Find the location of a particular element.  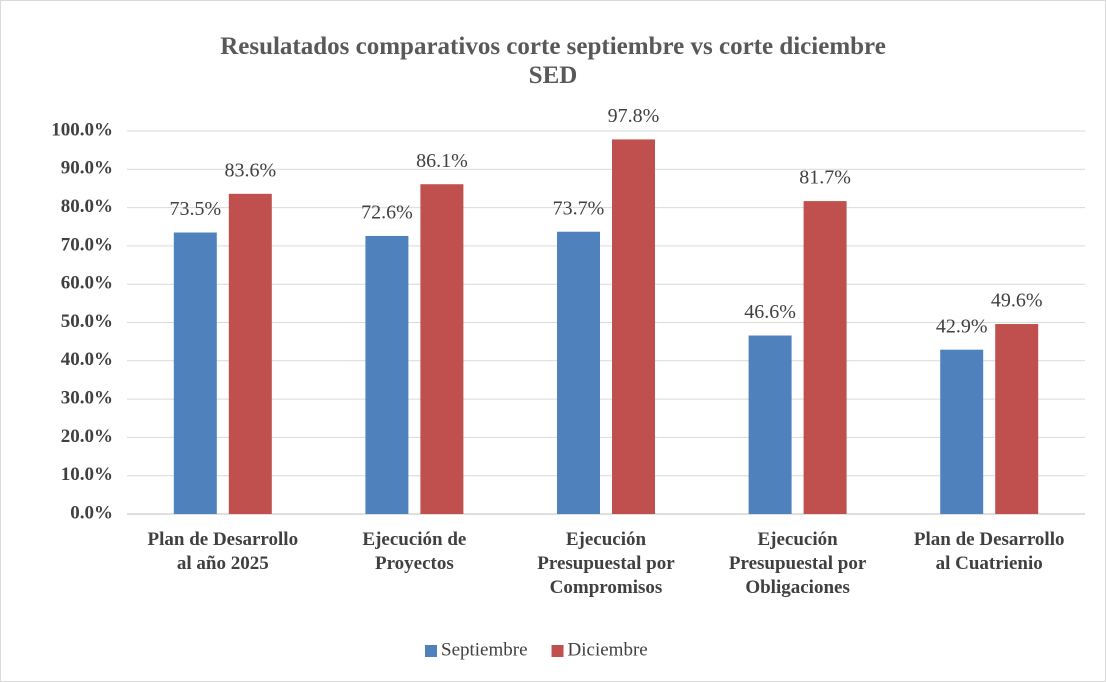

x-tick-label-box: Ejecución Presupuestal por Obligaciones is located at coordinates (797, 563).